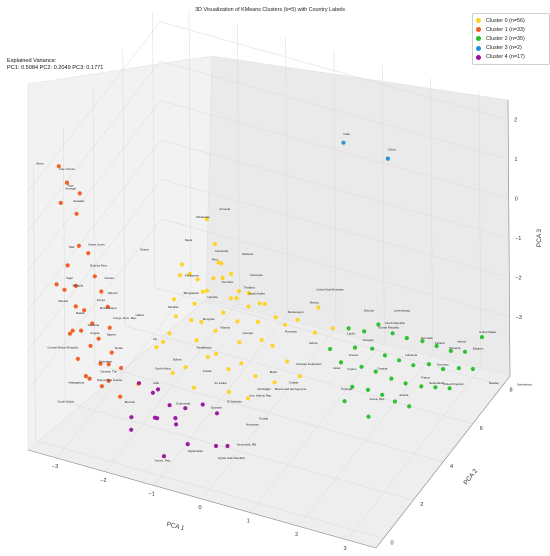 The height and width of the screenshot is (556, 550). I want to click on legend-item-cluster-4: Cluster 4 (n=17), so click(511, 57).